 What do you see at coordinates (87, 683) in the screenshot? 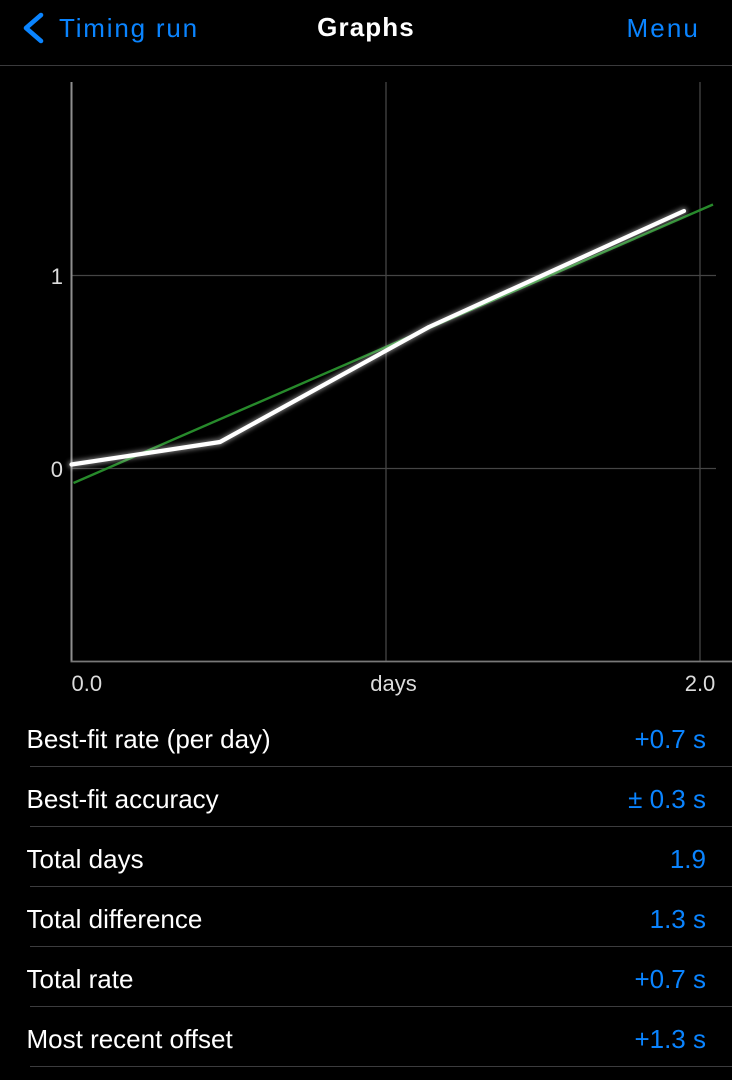
I see `svg-text: 0.0` at bounding box center [87, 683].